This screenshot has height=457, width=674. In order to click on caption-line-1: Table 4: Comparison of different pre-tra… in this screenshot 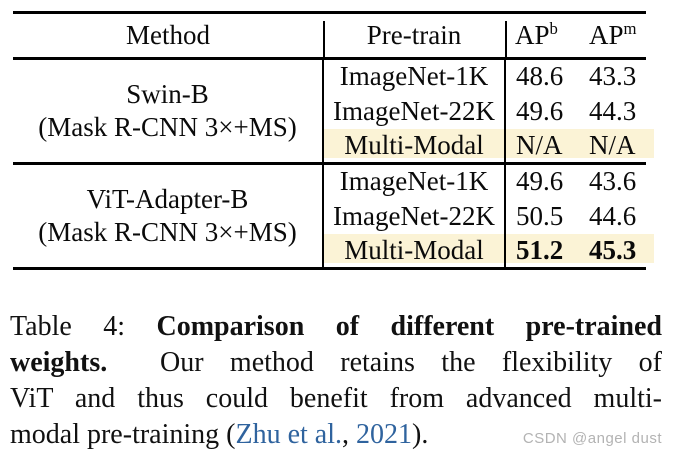, I will do `click(336, 327)`.